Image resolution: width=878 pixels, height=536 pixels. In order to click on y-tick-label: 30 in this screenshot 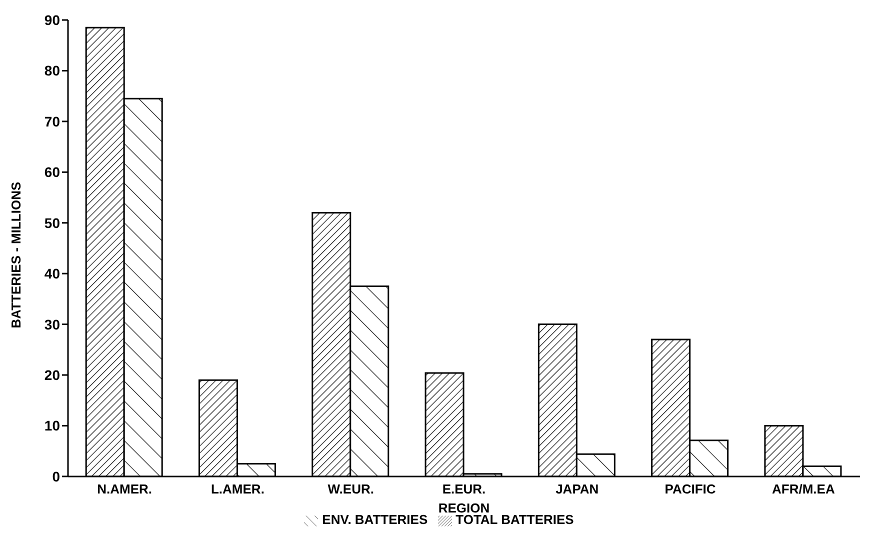, I will do `click(52, 324)`.